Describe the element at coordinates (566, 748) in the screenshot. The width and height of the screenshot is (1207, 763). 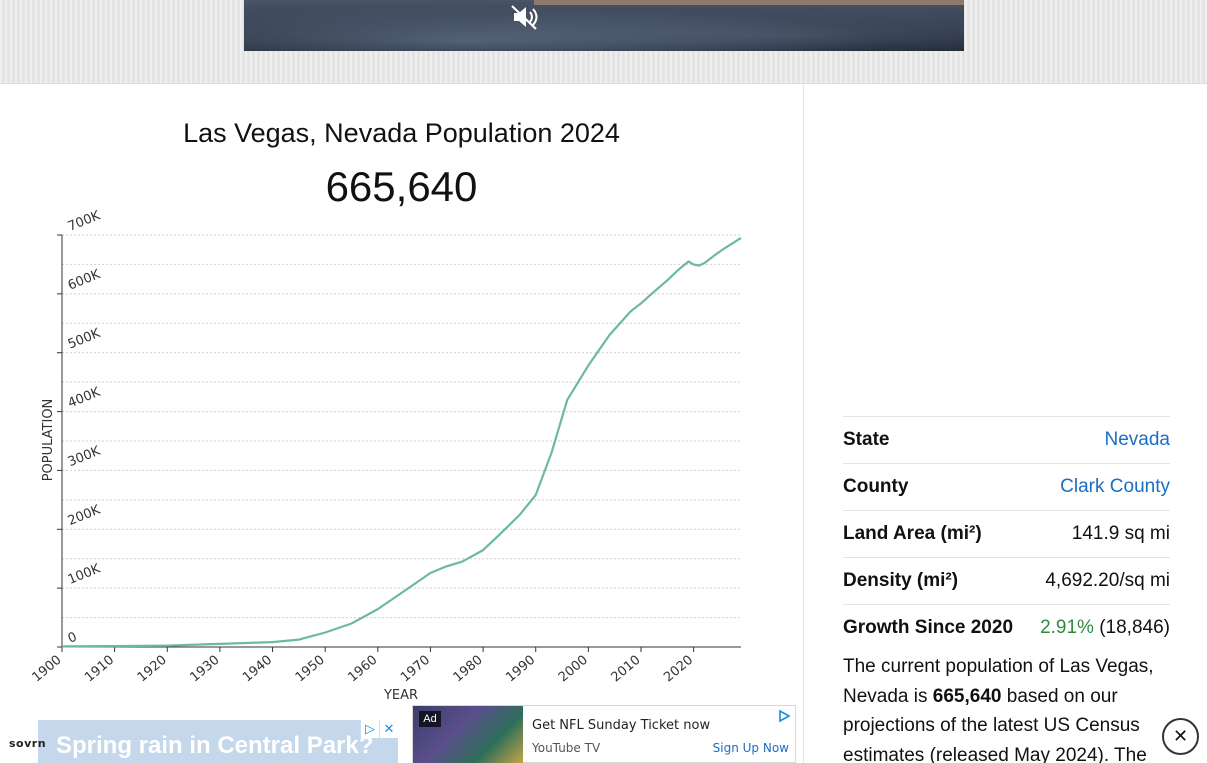
I see `ad-advertiser: YouTube TV` at that location.